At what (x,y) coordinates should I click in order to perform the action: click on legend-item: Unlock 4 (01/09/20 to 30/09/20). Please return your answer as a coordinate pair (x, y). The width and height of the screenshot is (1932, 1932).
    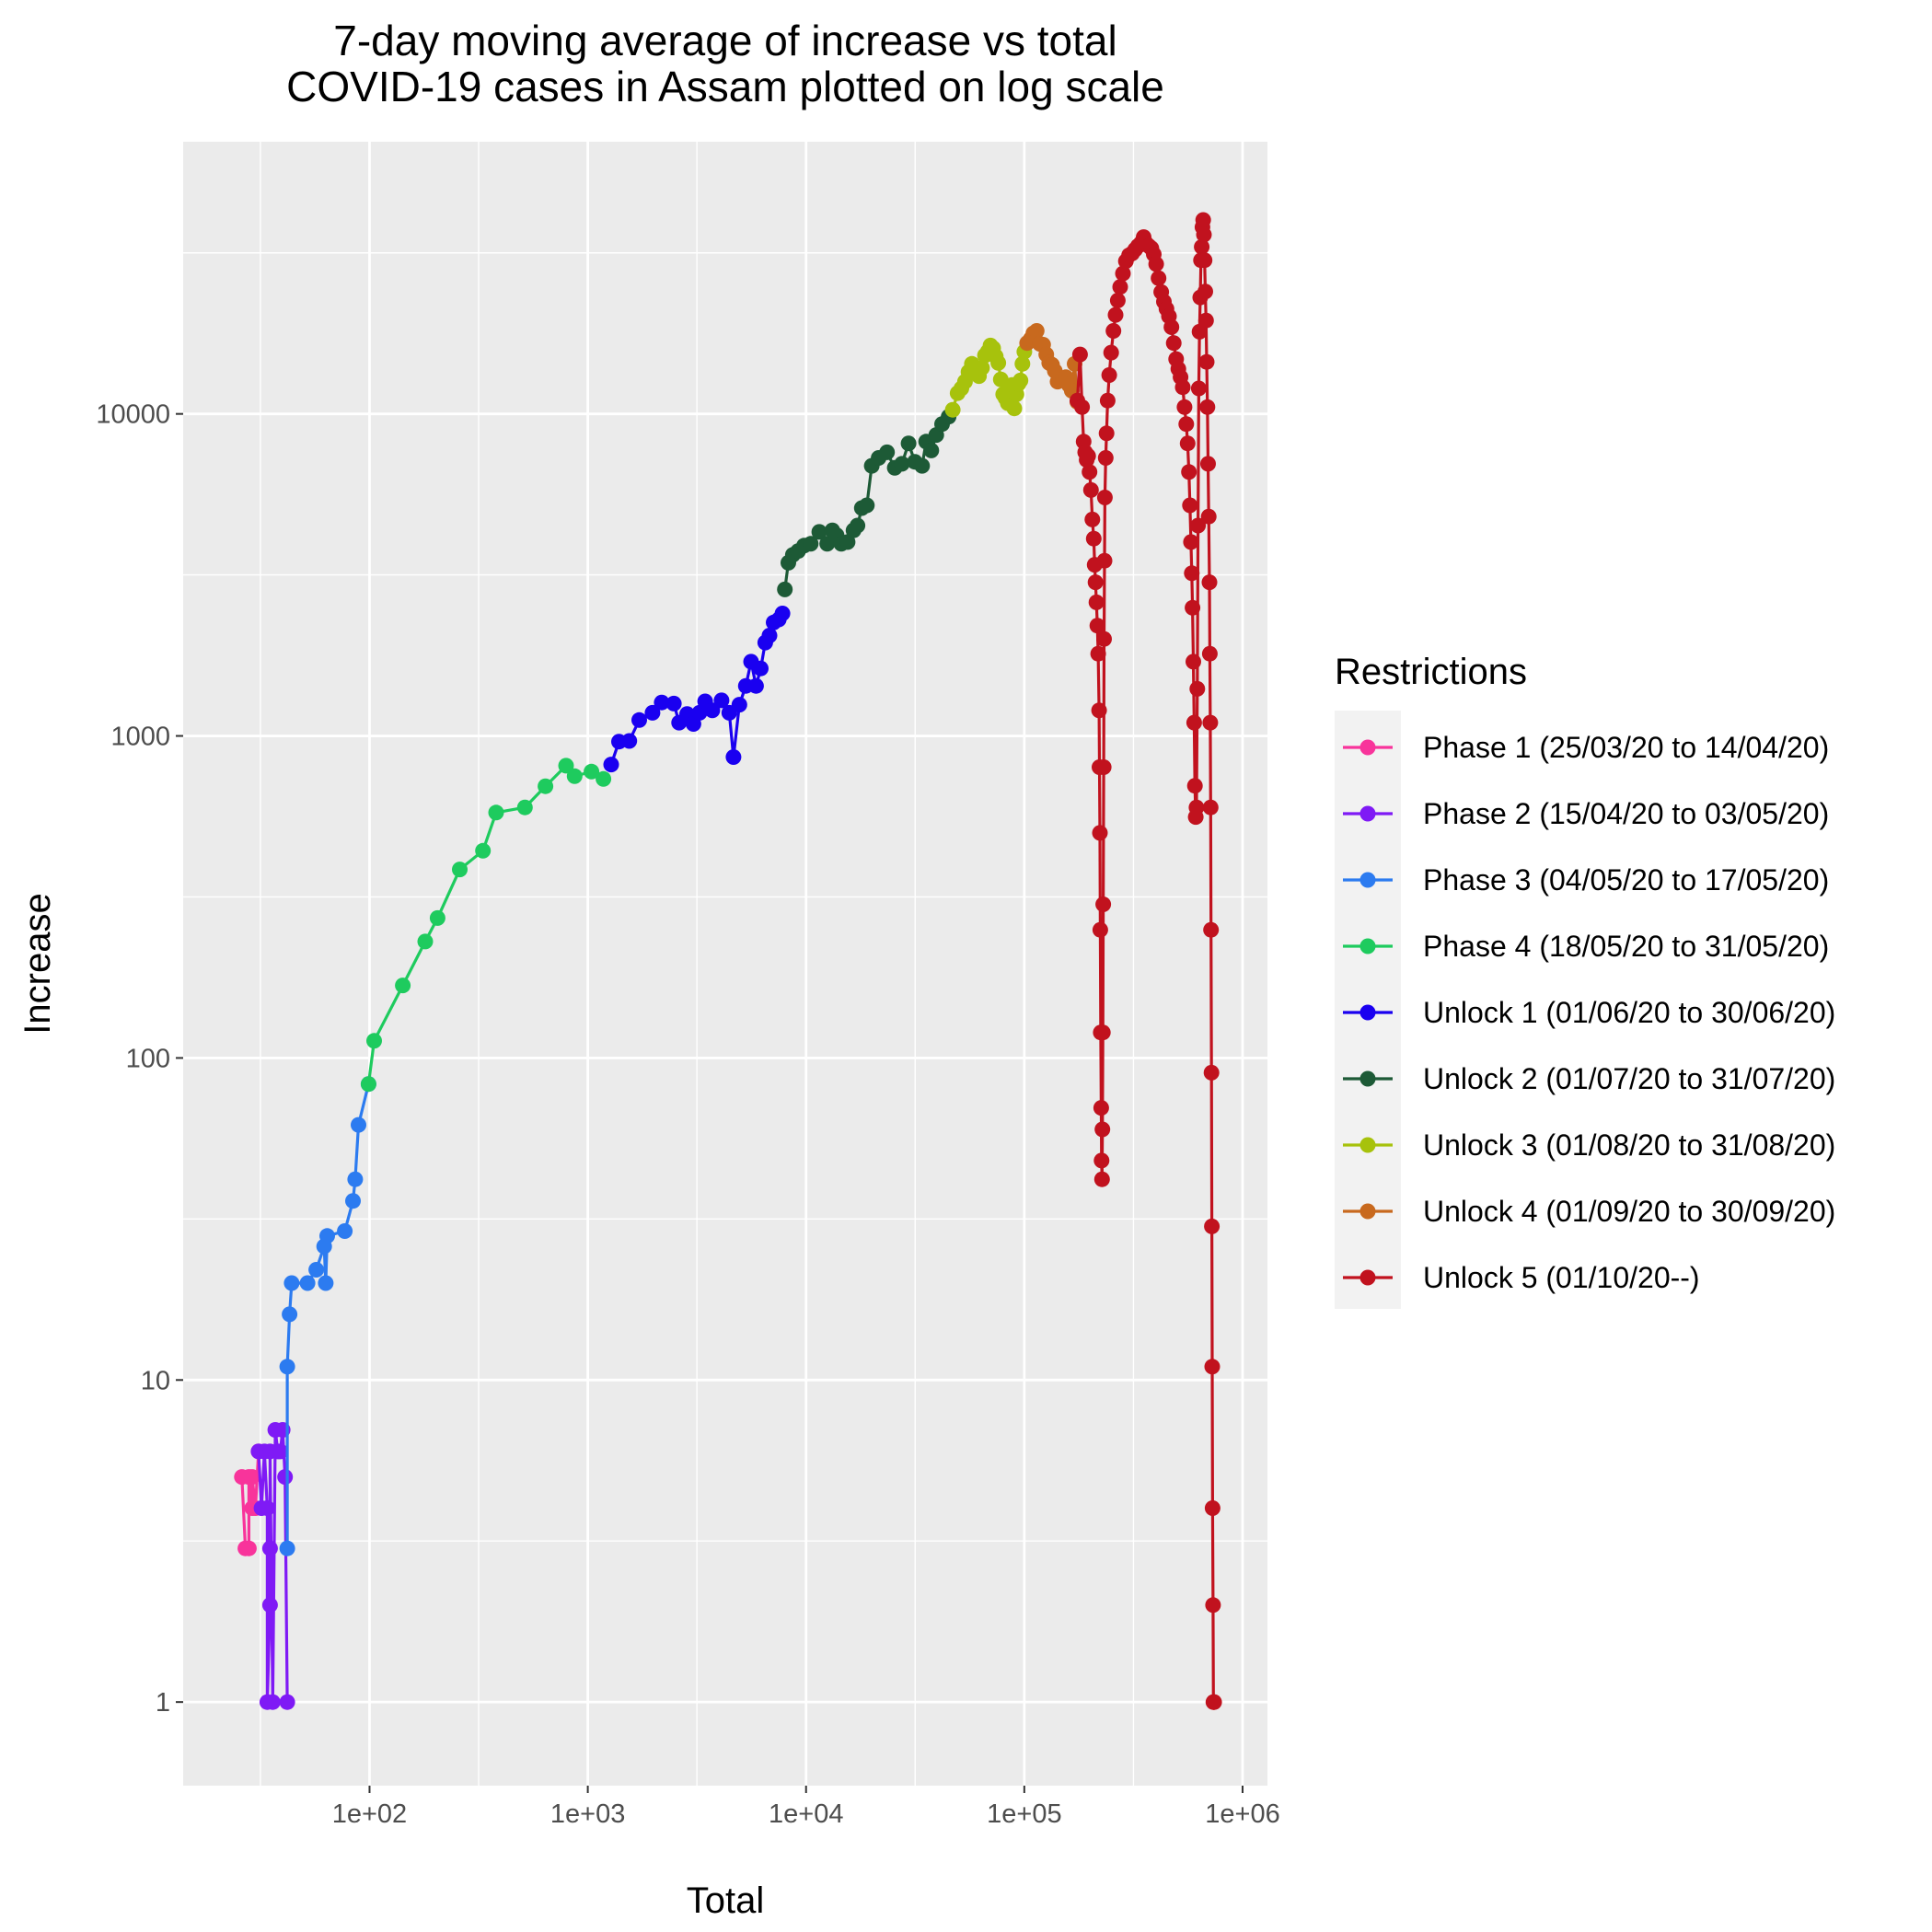
    Looking at the image, I should click on (1589, 1211).